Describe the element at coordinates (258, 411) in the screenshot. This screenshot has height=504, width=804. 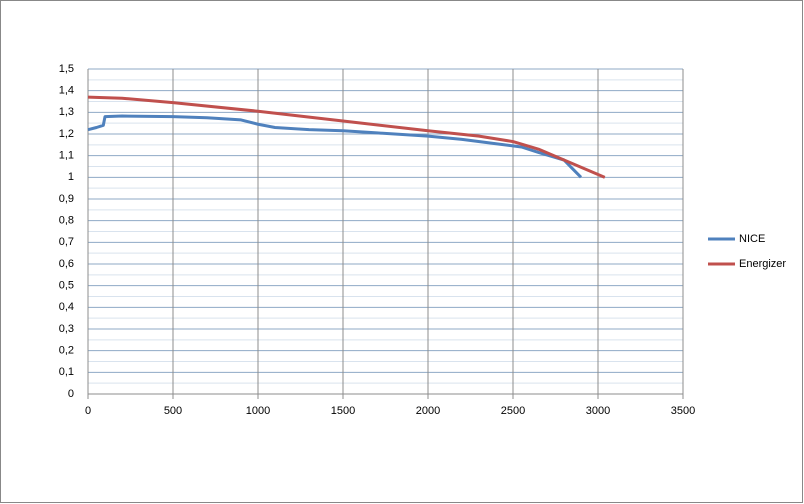
I see `x-tick-label: 1000` at that location.